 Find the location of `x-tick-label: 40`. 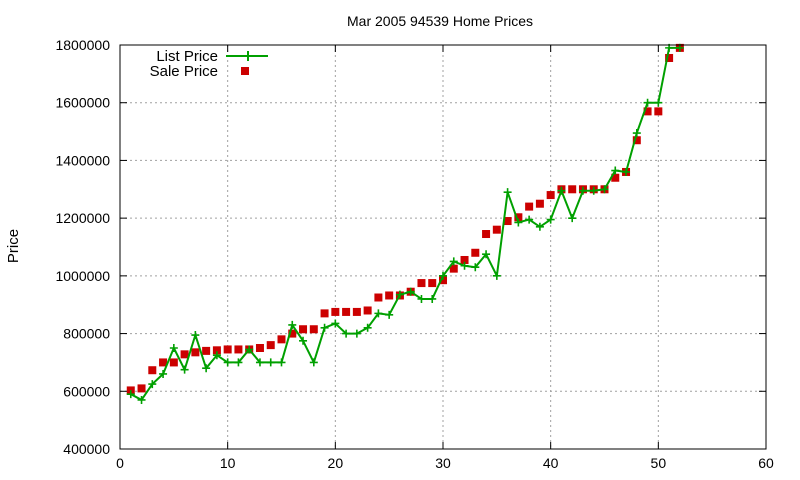

x-tick-label: 40 is located at coordinates (551, 463).